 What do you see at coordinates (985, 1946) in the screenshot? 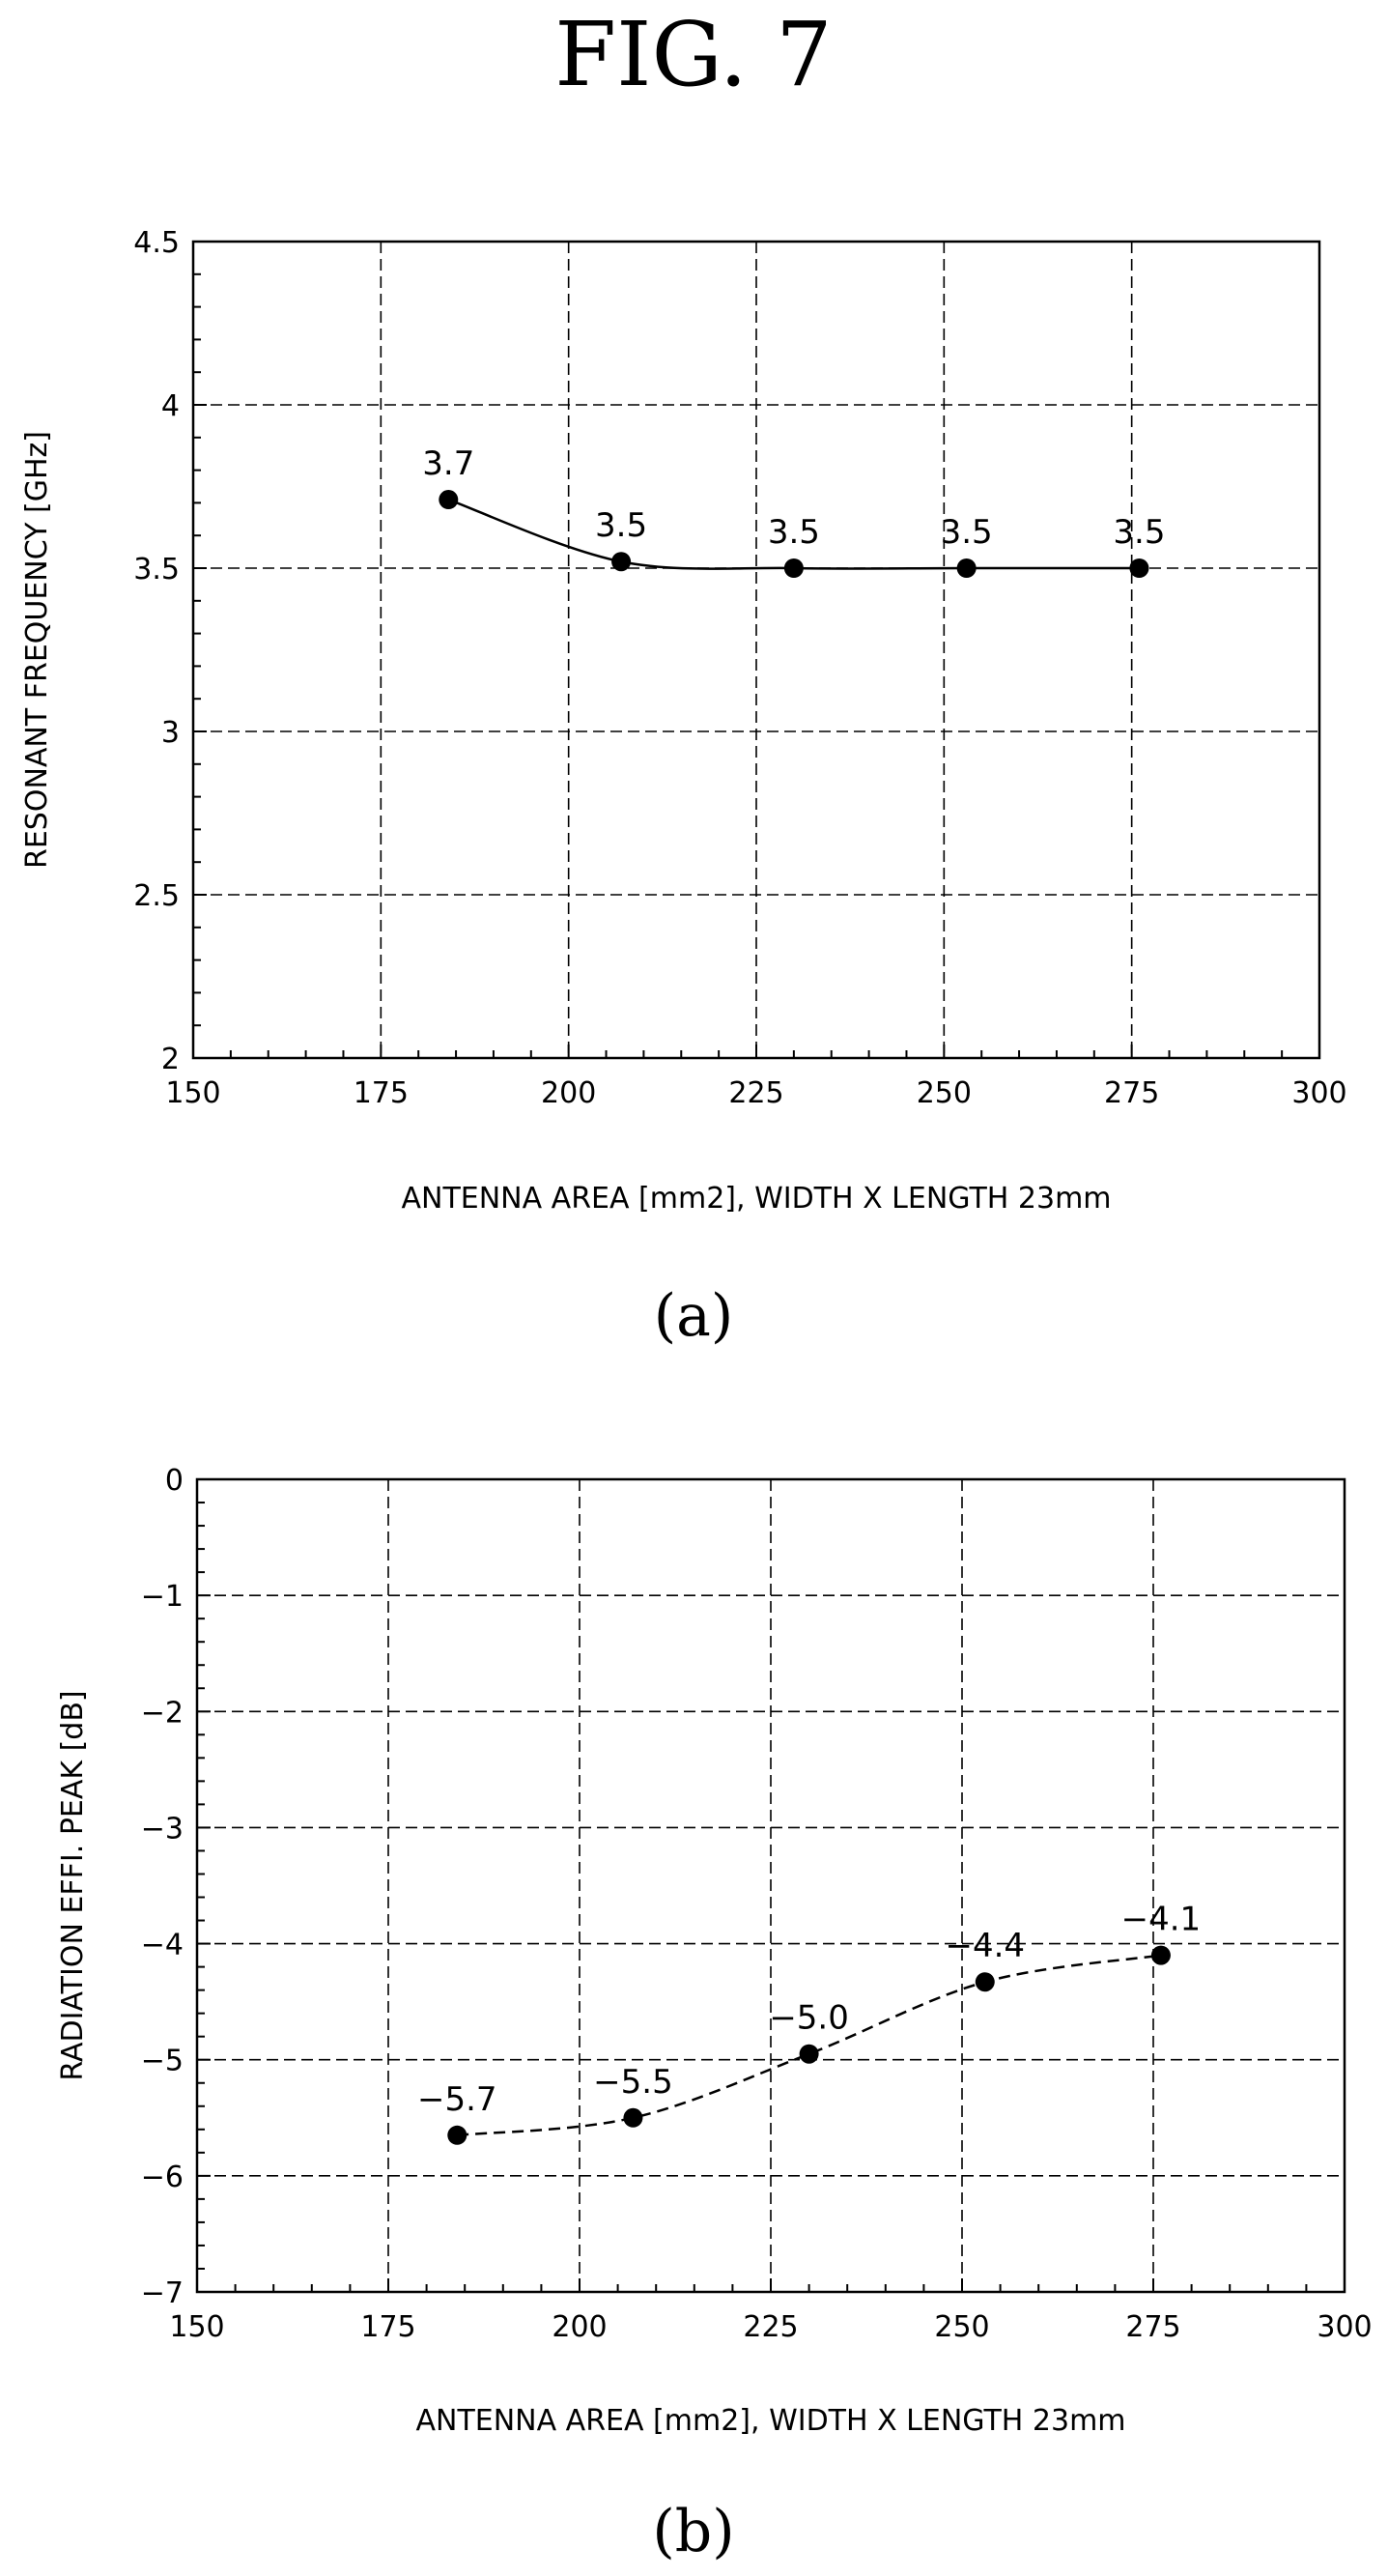
I see `data-label: −4.4` at bounding box center [985, 1946].